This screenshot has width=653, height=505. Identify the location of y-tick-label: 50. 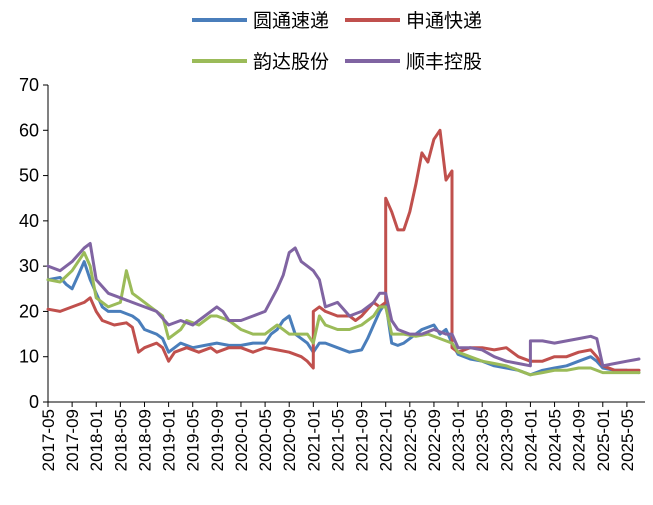
(29, 176).